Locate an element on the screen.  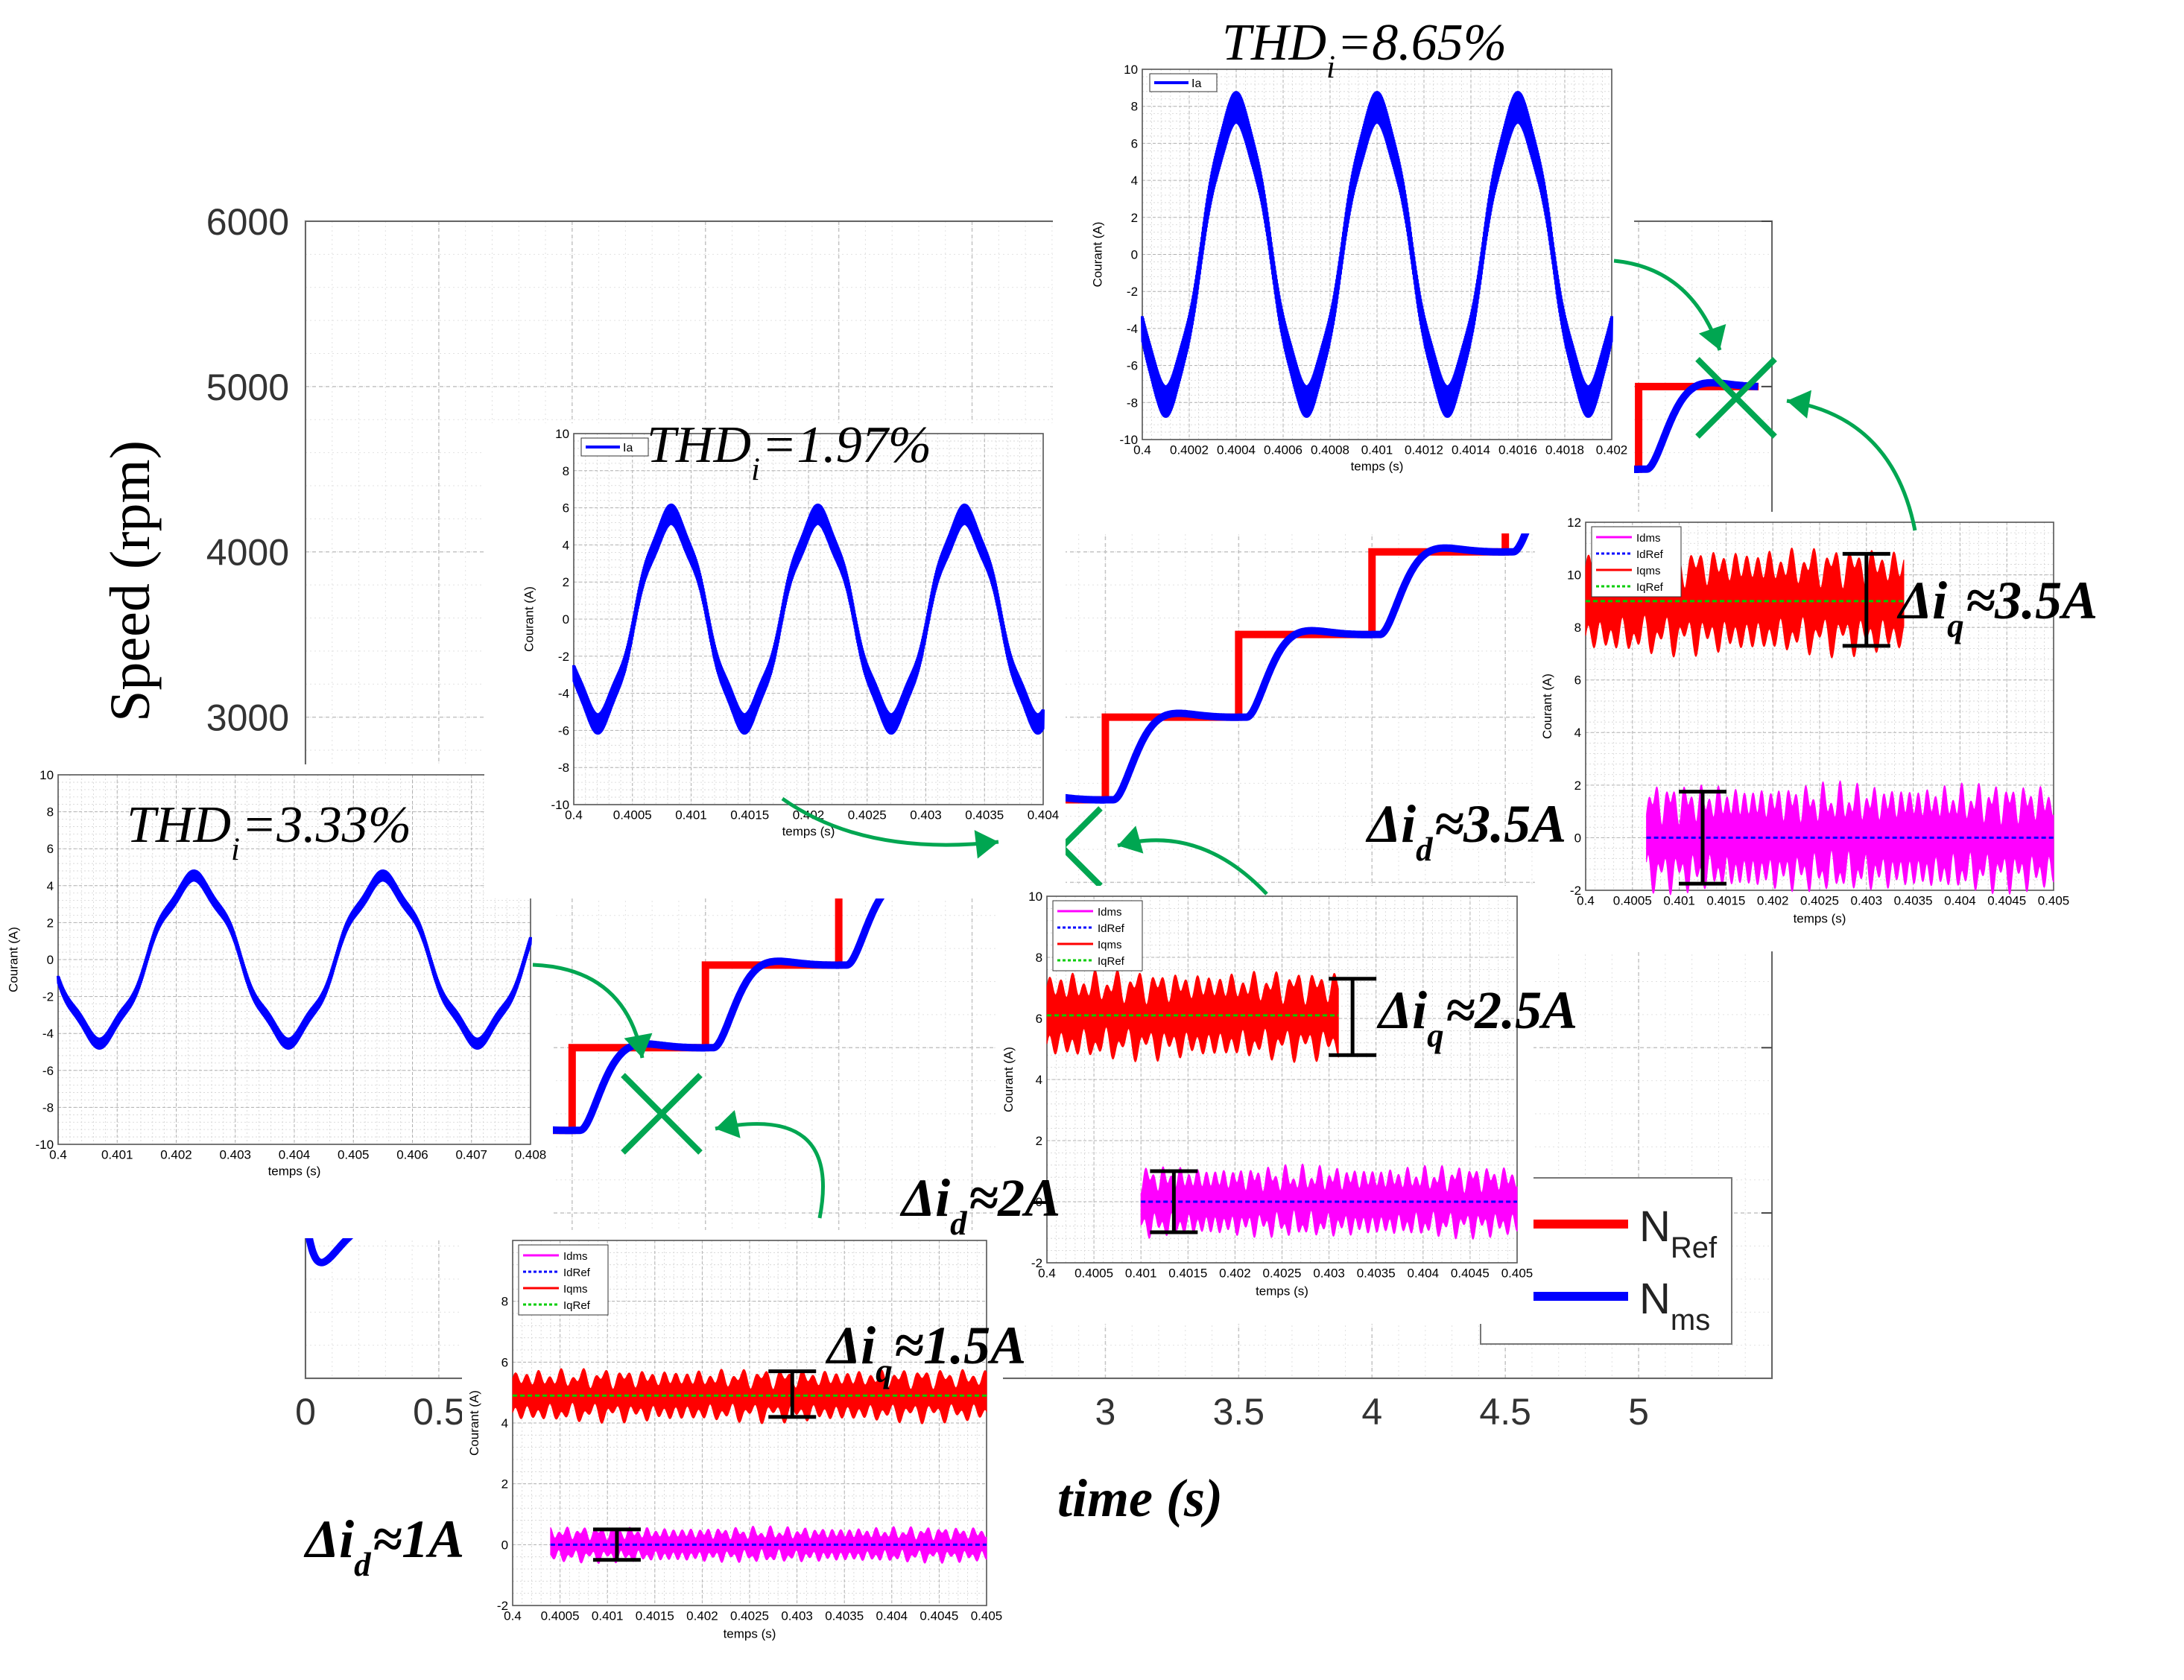
idq-high-iqms-band is located at coordinates (1745, 602).